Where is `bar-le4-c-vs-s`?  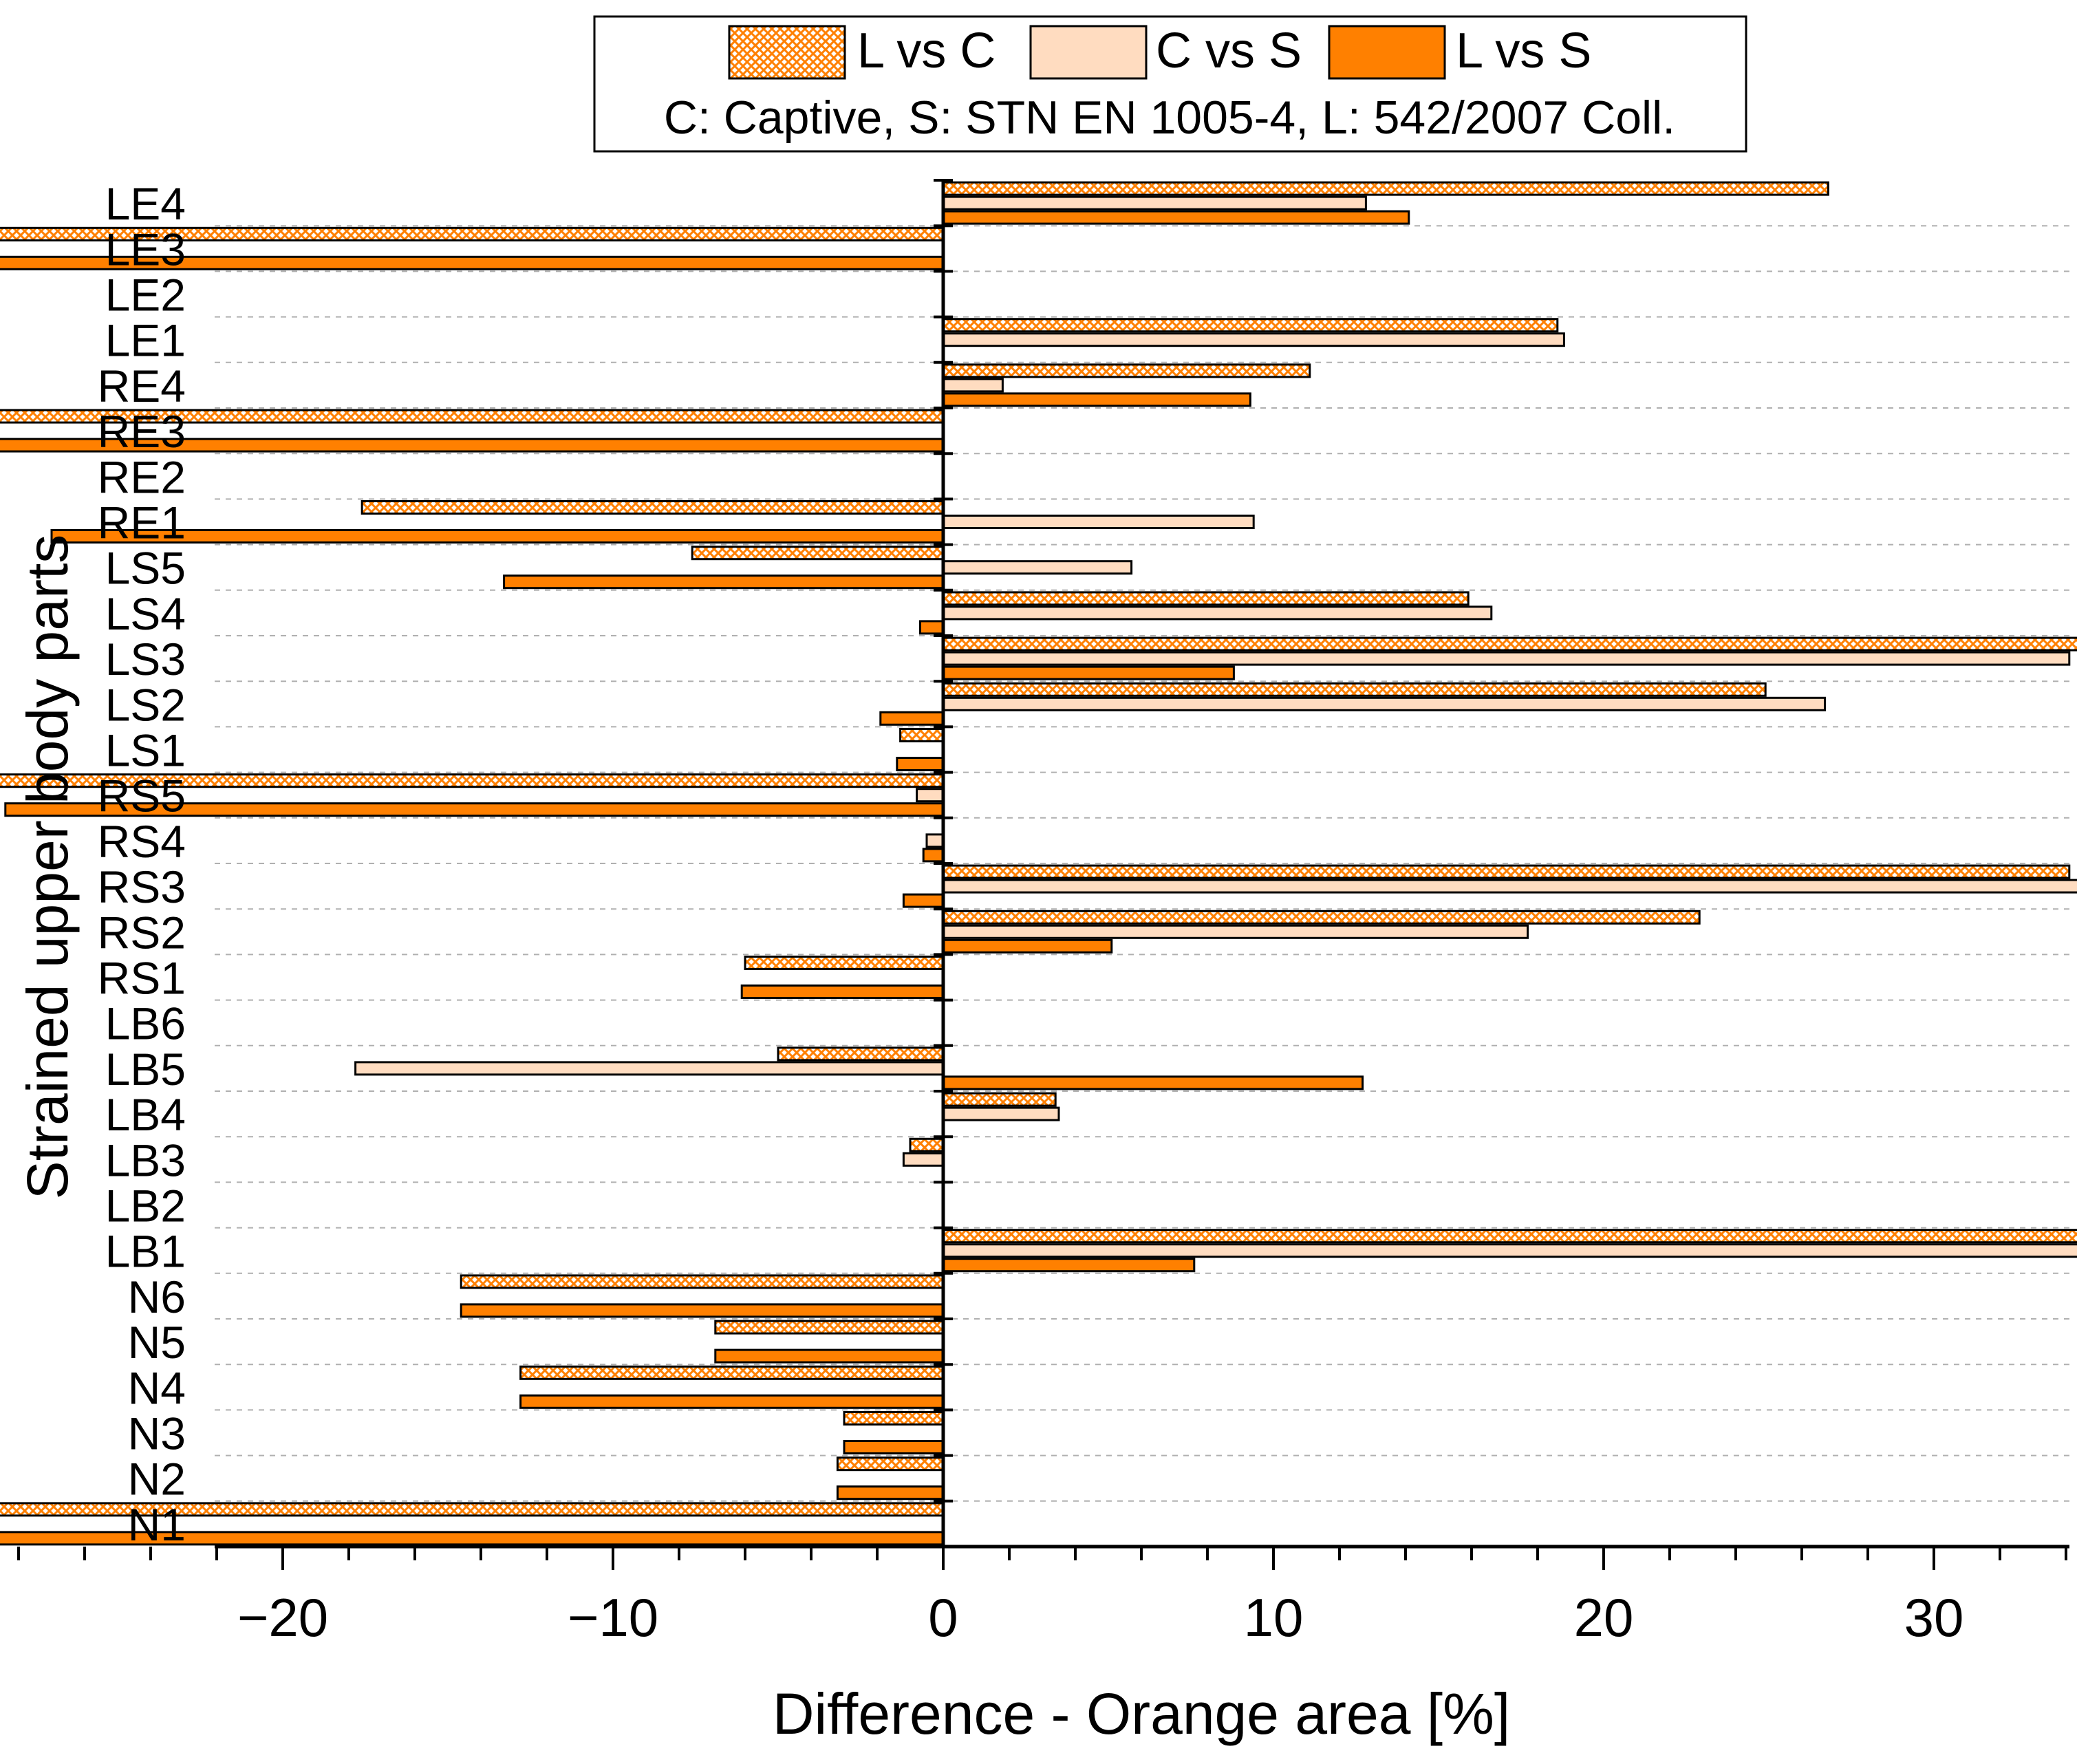 bar-le4-c-vs-s is located at coordinates (1154, 203).